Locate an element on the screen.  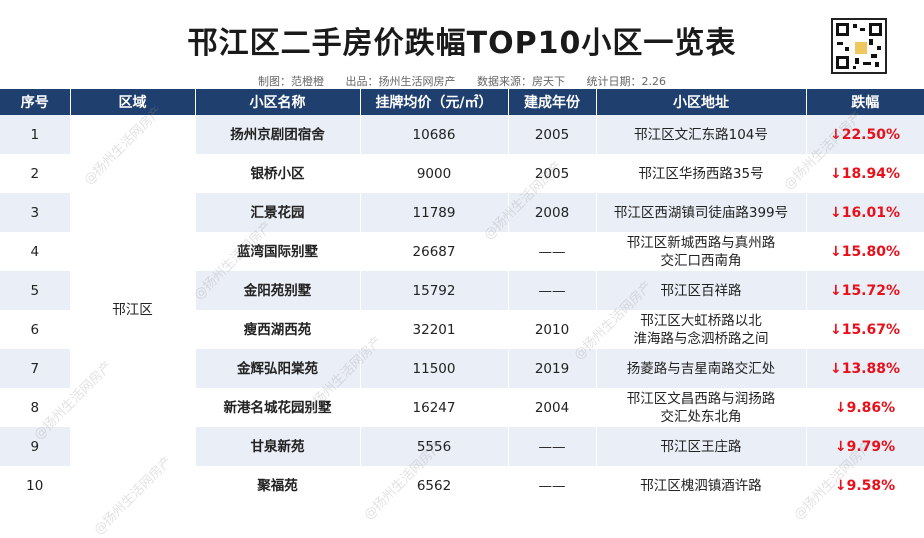
cell-year: 2008 is located at coordinates (552, 212).